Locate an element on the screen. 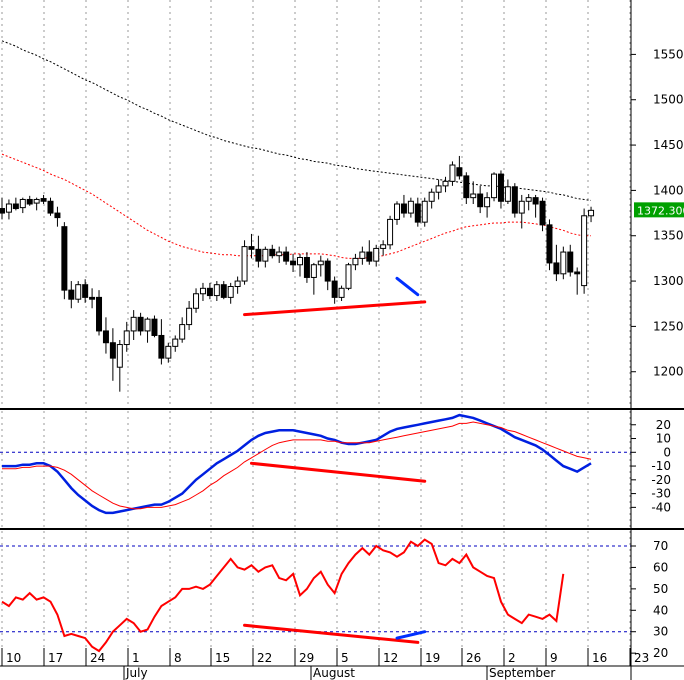 This screenshot has width=684, height=680. month-label: August is located at coordinates (334, 673).